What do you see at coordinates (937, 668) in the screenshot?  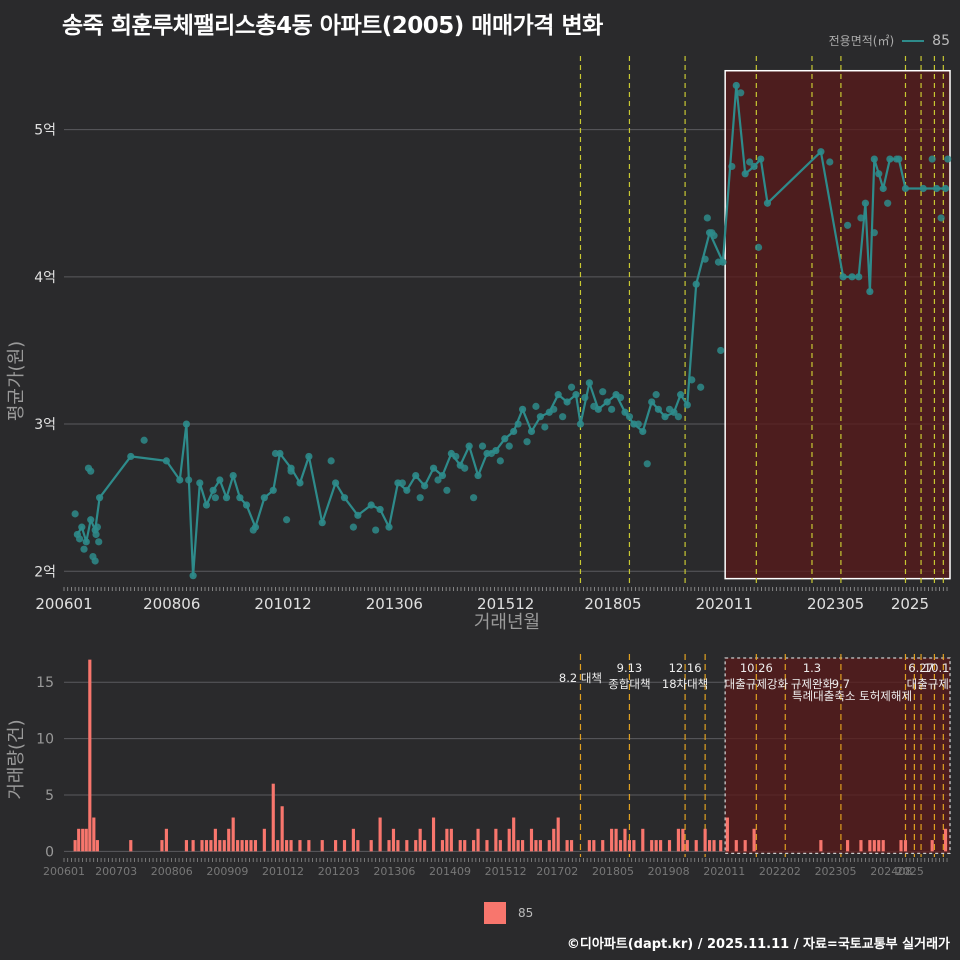 I see `policy-annotation: 10.1` at bounding box center [937, 668].